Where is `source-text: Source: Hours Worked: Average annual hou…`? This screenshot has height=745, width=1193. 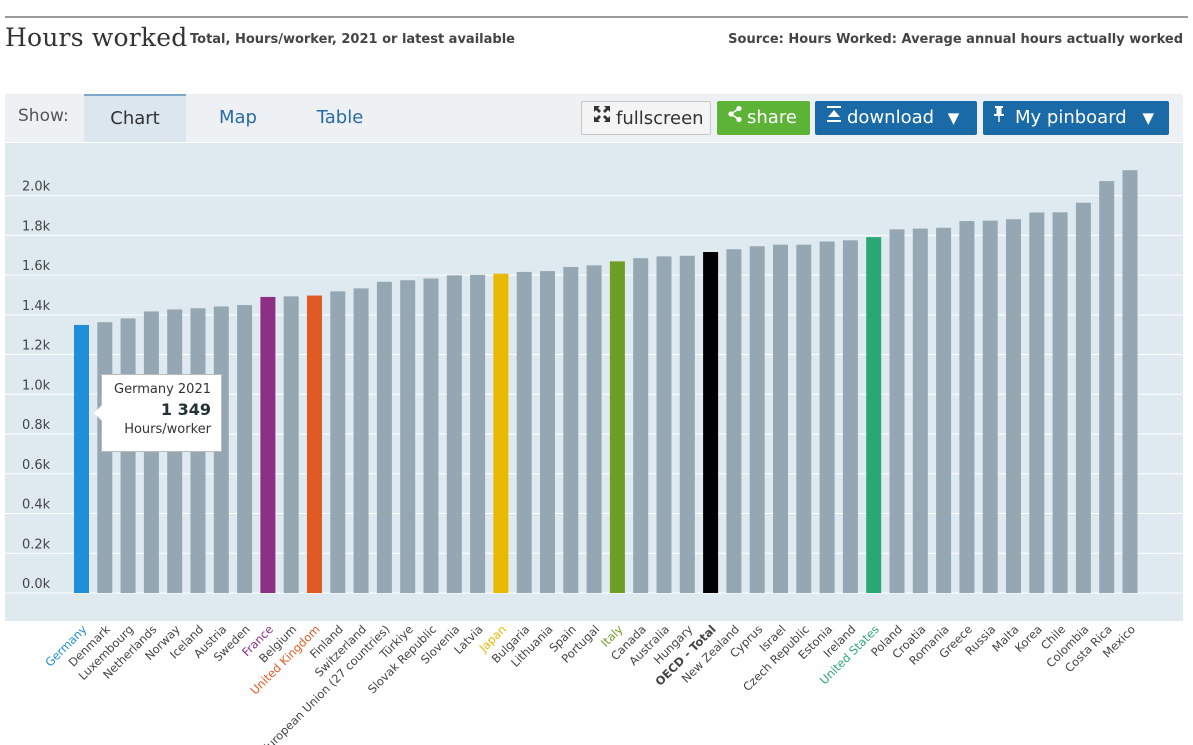 source-text: Source: Hours Worked: Average annual hou… is located at coordinates (955, 39).